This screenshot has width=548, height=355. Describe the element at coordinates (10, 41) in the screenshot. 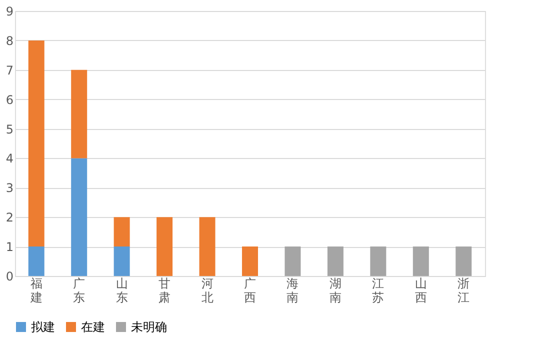

I see `y-tick-label: 8` at that location.